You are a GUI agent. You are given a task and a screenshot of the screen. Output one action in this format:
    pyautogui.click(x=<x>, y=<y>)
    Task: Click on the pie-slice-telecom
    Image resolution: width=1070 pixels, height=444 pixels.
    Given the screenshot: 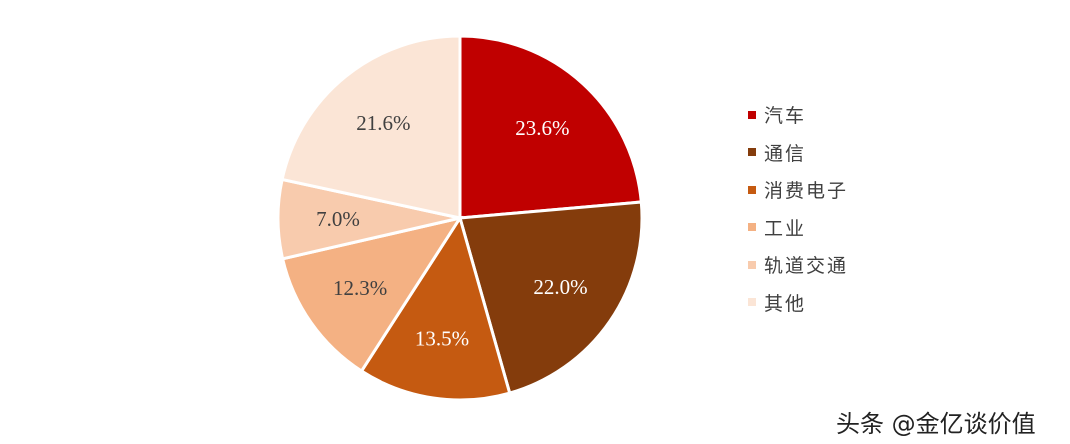 What is the action you would take?
    pyautogui.click(x=551, y=297)
    